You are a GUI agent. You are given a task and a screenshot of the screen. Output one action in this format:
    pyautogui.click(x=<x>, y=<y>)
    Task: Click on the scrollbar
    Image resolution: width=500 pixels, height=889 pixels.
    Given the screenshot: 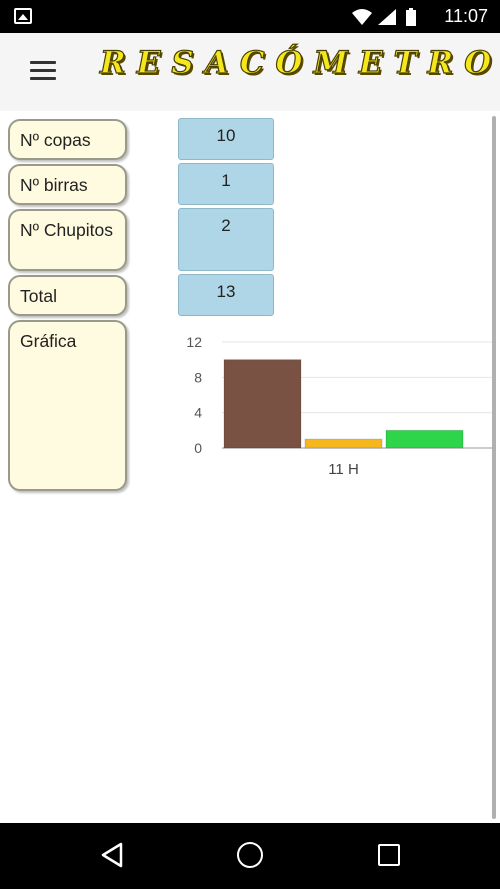 What is the action you would take?
    pyautogui.click(x=494, y=467)
    